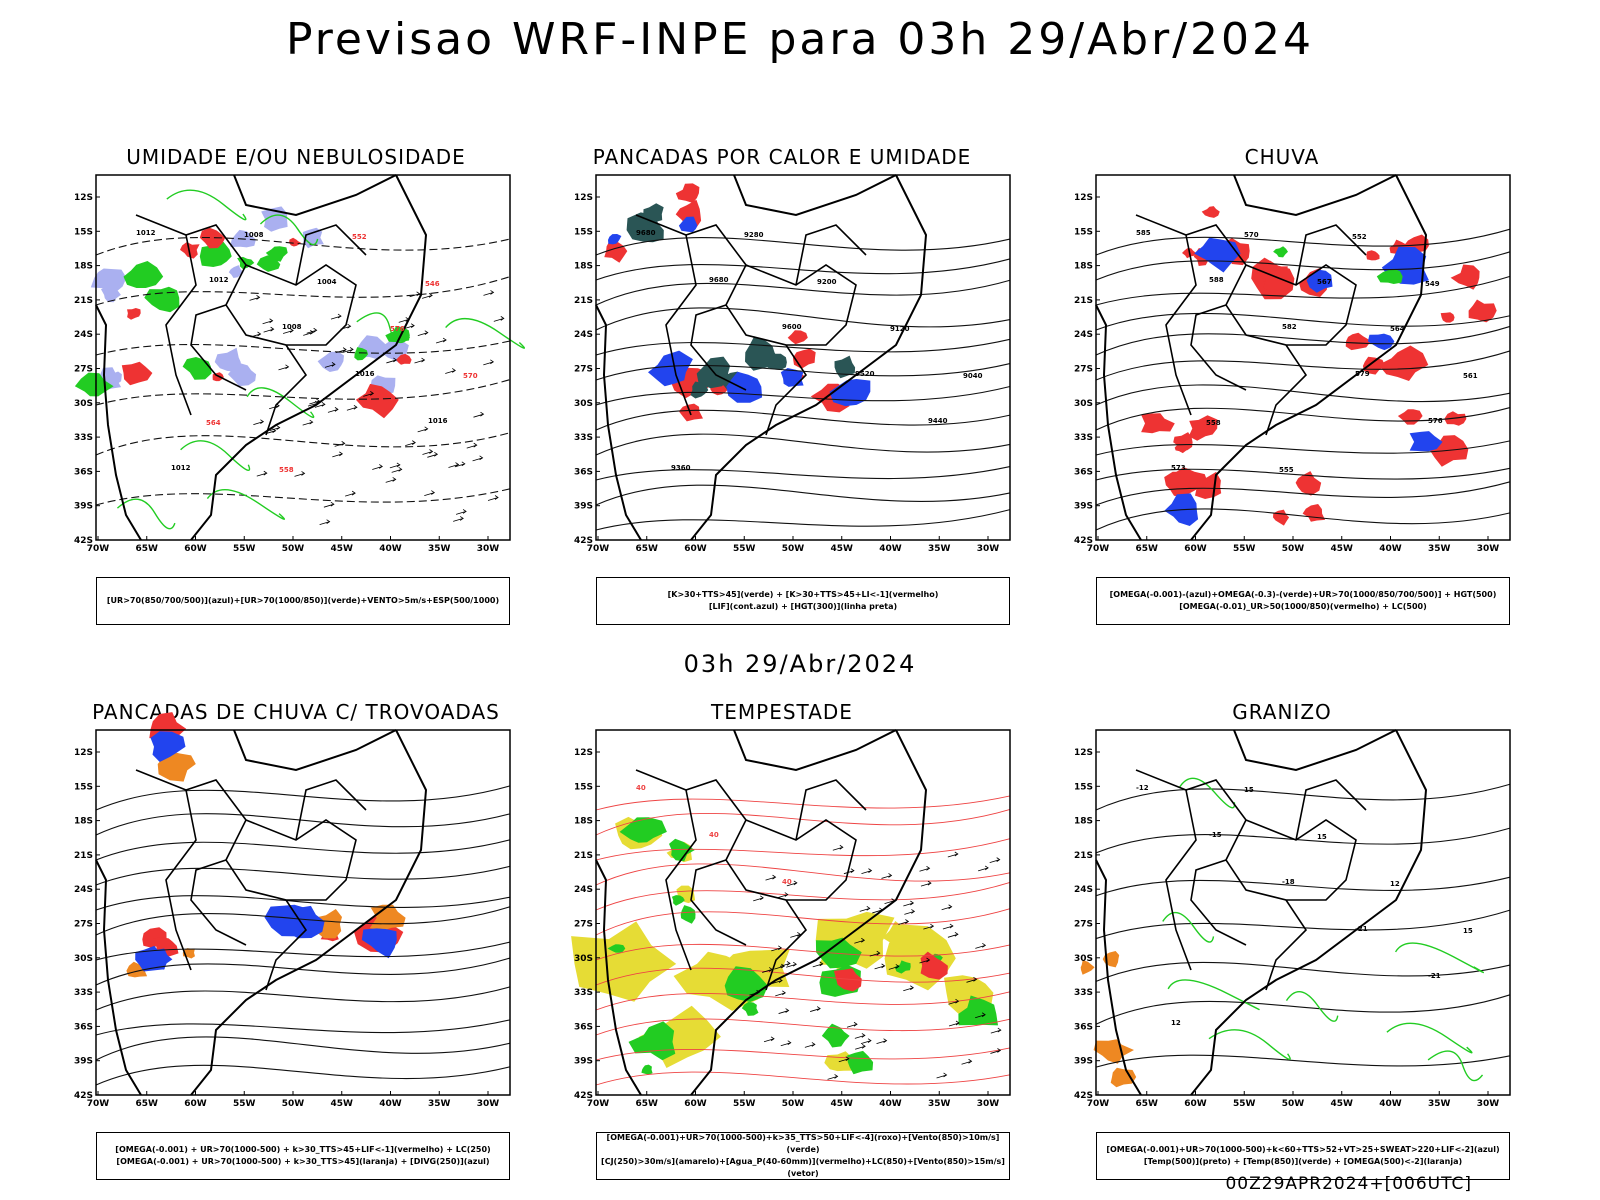  I want to click on contour-label: 585, so click(1143, 233).